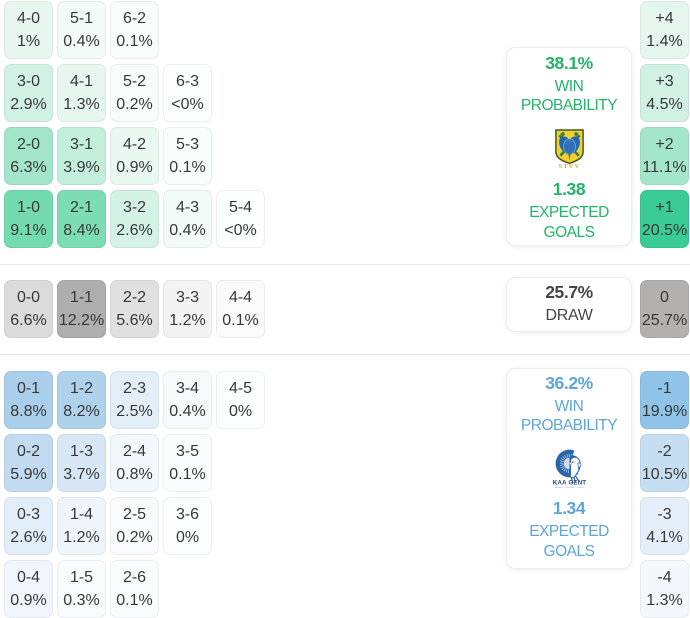 The height and width of the screenshot is (618, 690). Describe the element at coordinates (569, 166) in the screenshot. I see `svg-text: STVV` at that location.